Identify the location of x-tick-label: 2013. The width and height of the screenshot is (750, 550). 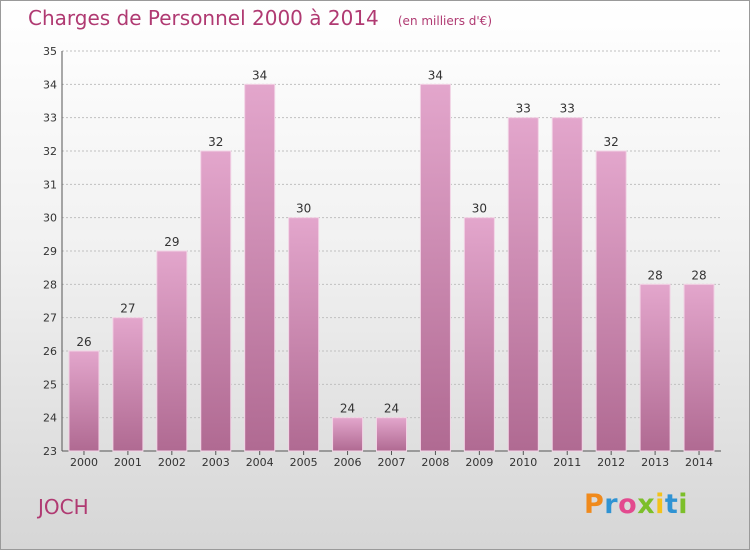
(655, 462).